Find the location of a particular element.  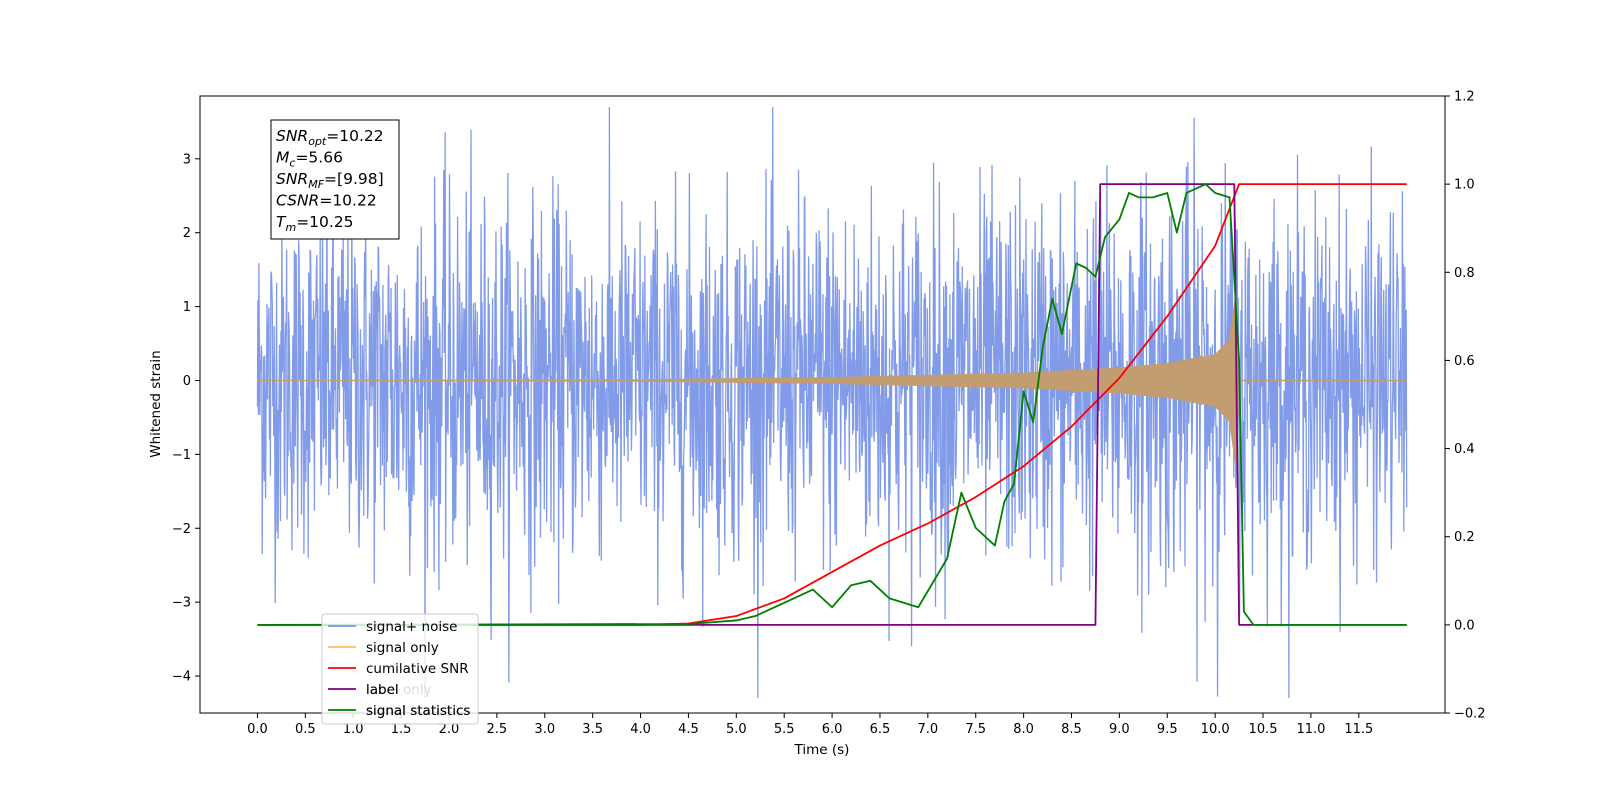

x-tick-label: 11.5 is located at coordinates (1358, 729).